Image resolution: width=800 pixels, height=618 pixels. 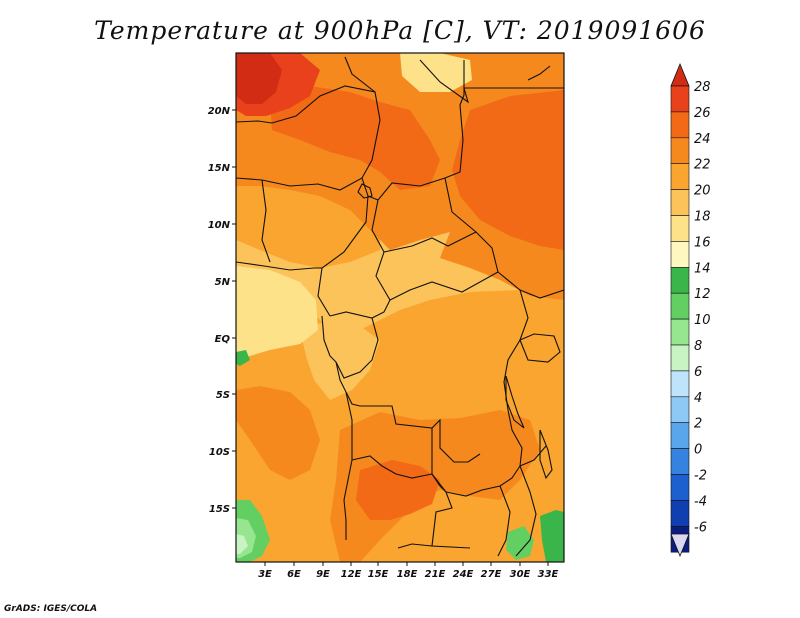 I want to click on colorbar-boxes, so click(x=680, y=319).